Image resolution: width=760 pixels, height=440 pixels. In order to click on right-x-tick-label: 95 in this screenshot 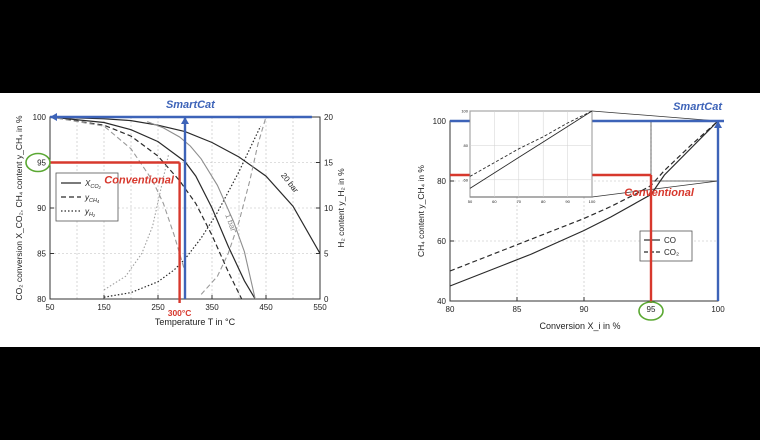, I will do `click(651, 309)`.